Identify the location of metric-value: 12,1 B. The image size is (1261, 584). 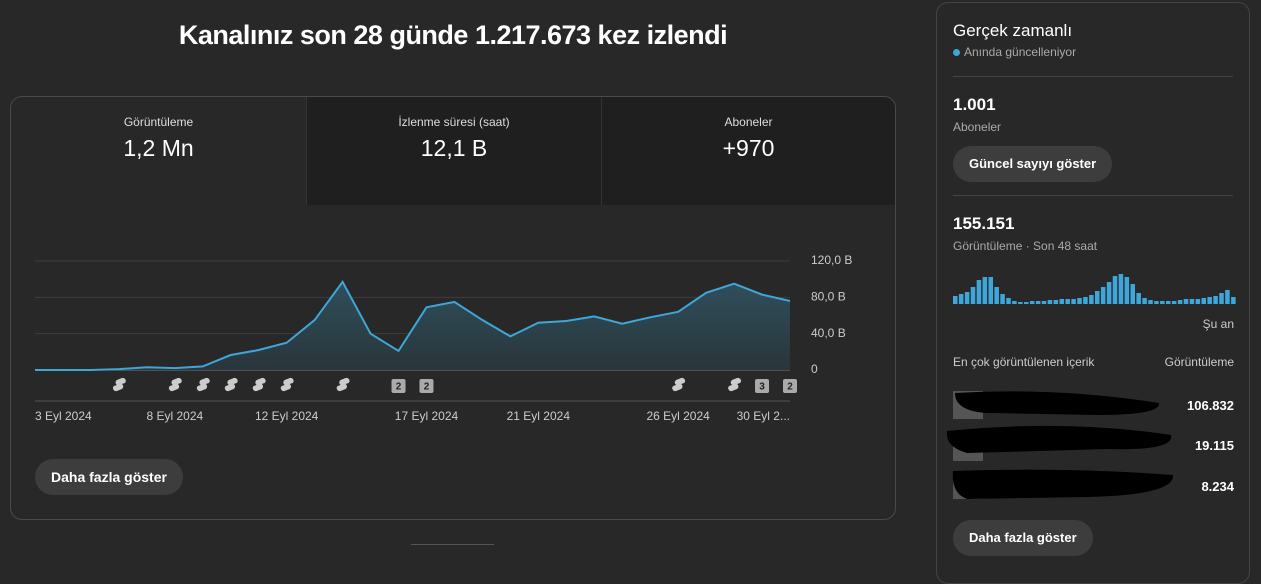
(454, 148).